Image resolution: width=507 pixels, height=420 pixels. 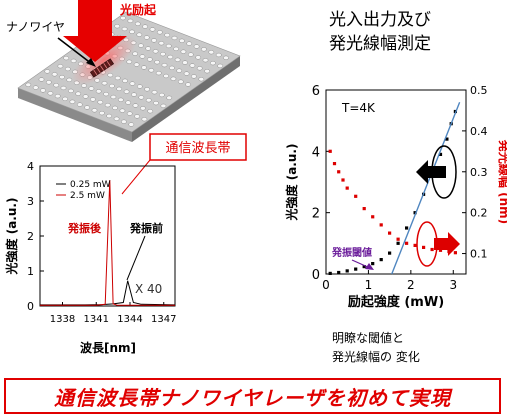 I want to click on spectrum-xlabel: 波長[nm], so click(x=108, y=347).